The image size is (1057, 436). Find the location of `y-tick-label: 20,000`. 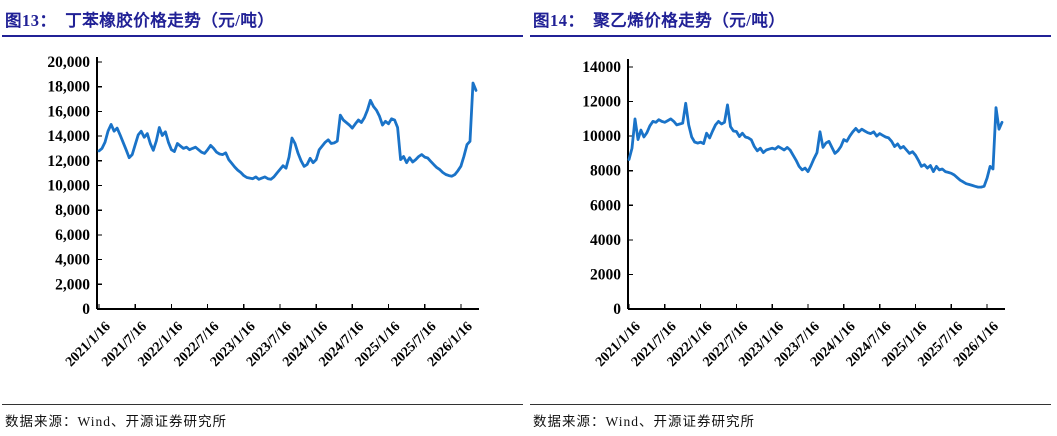

y-tick-label: 20,000 is located at coordinates (68, 62).